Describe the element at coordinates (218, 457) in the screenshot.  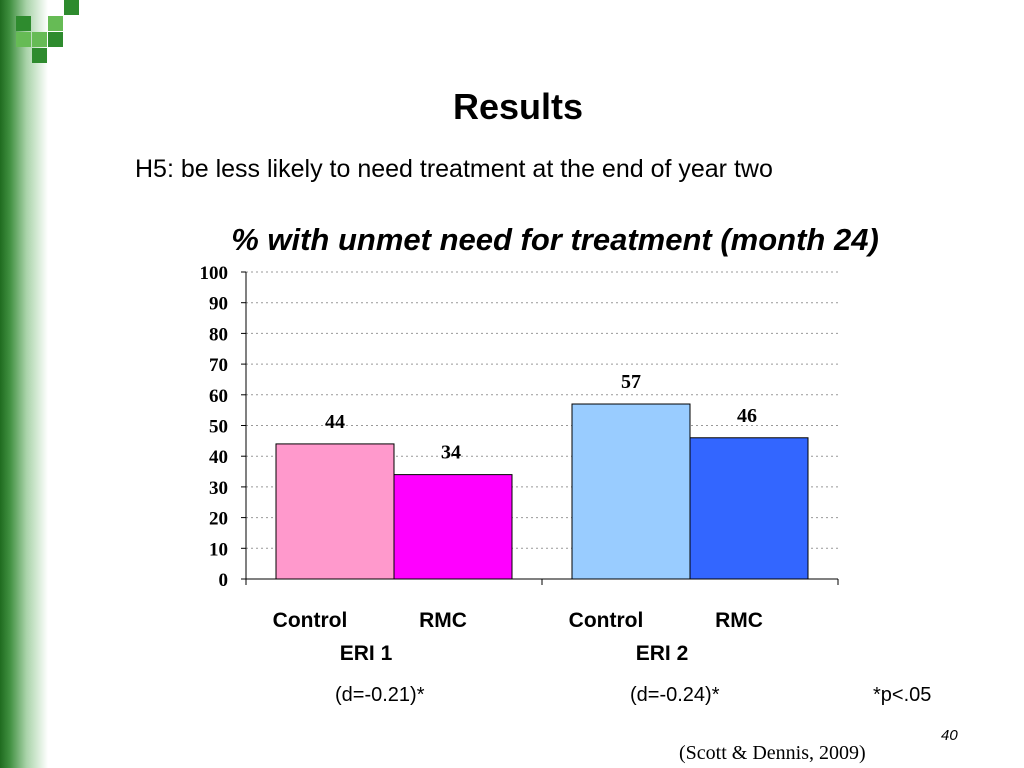
I see `y-tick-label: 40` at that location.